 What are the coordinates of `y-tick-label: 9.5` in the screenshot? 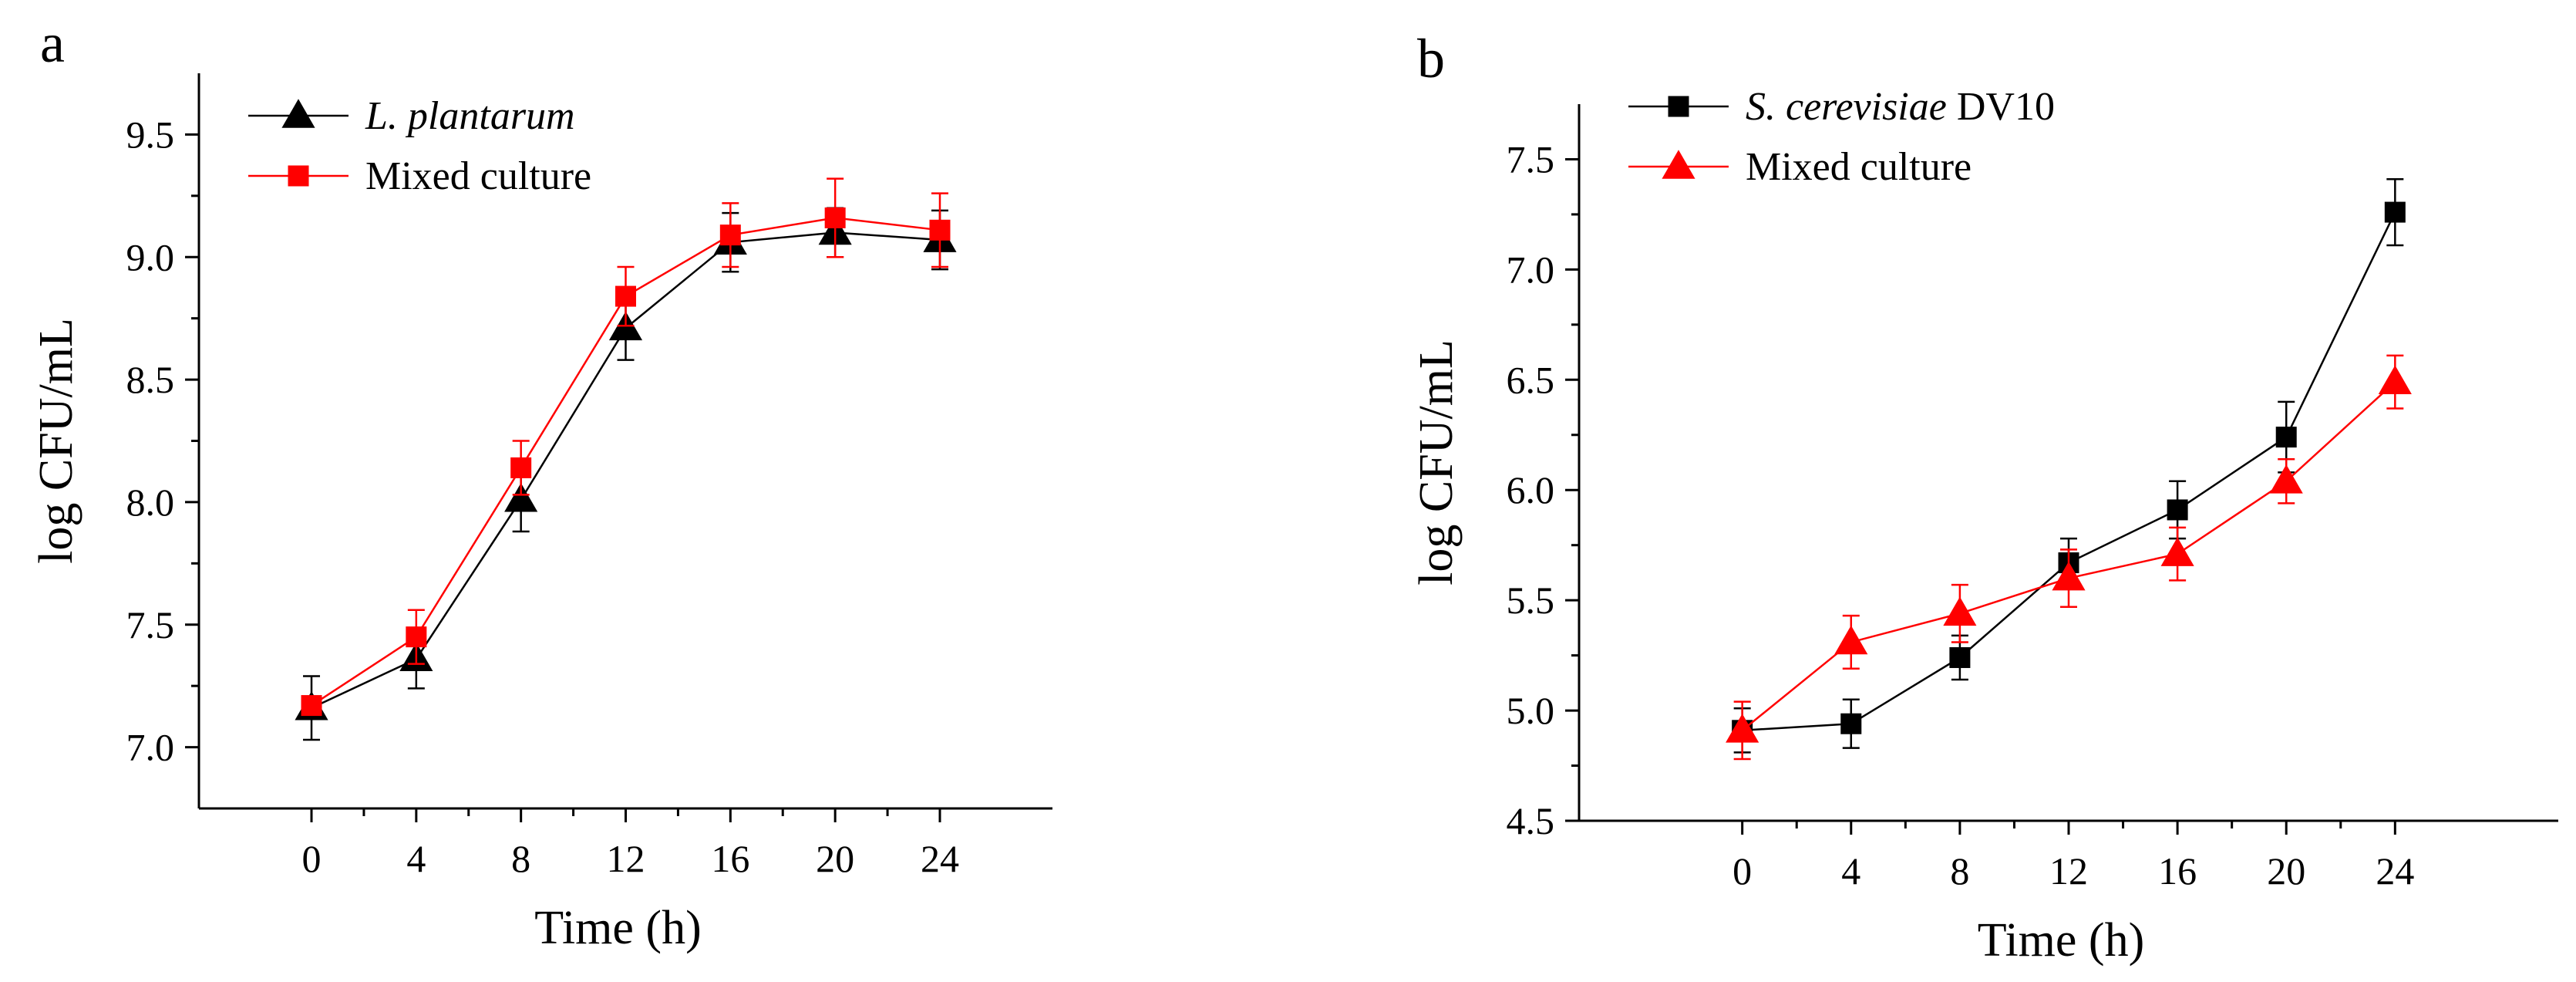 It's located at (150, 134).